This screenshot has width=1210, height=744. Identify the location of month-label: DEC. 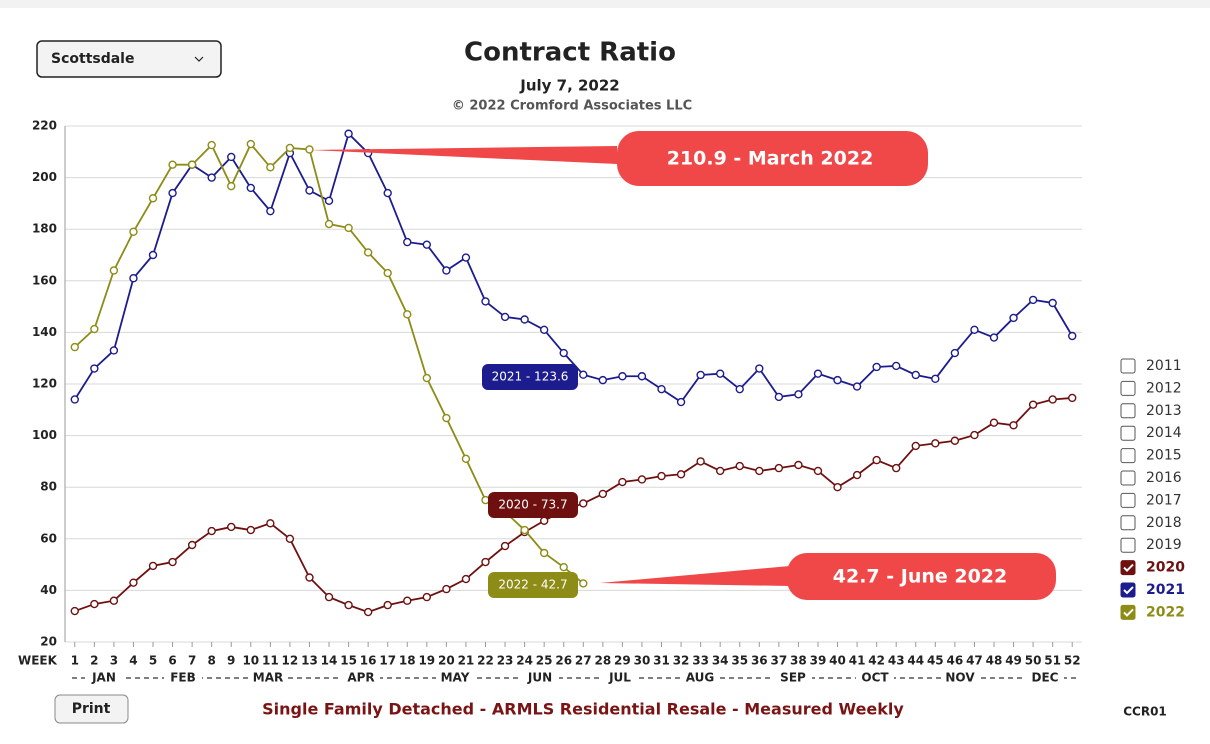
(1045, 678).